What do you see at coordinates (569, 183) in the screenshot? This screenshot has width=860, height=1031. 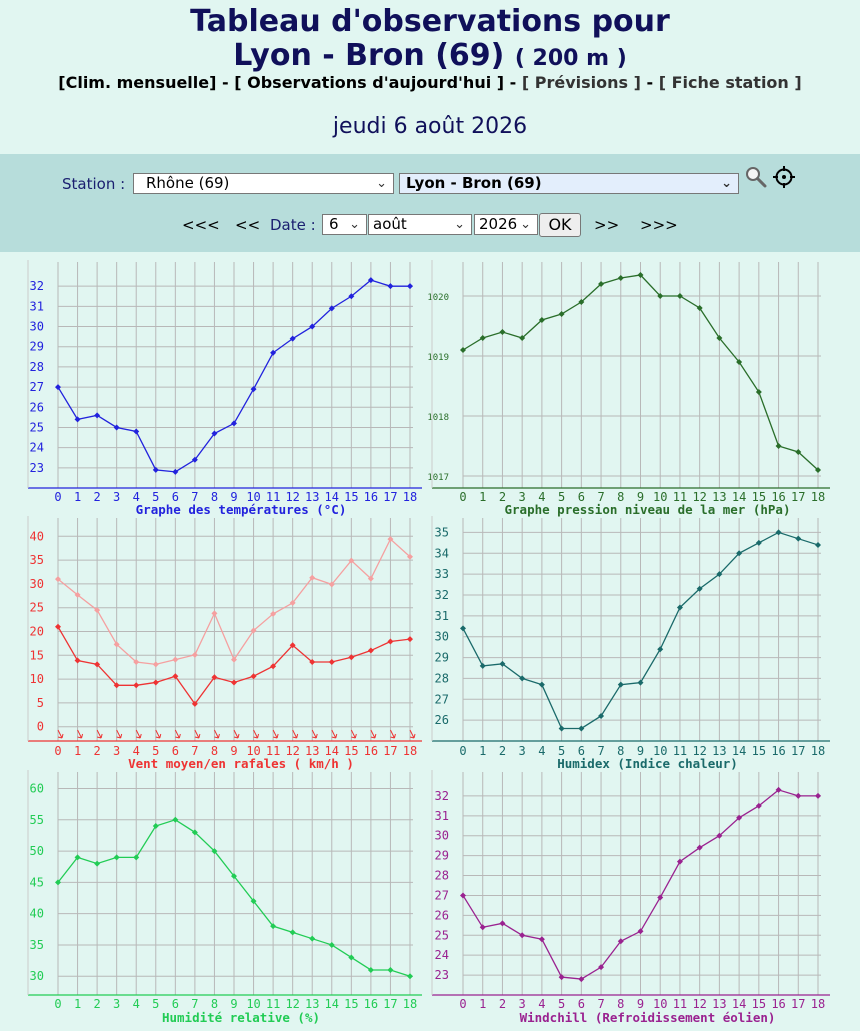 I see `station-select: Lyon - Bron (69) ⌄` at bounding box center [569, 183].